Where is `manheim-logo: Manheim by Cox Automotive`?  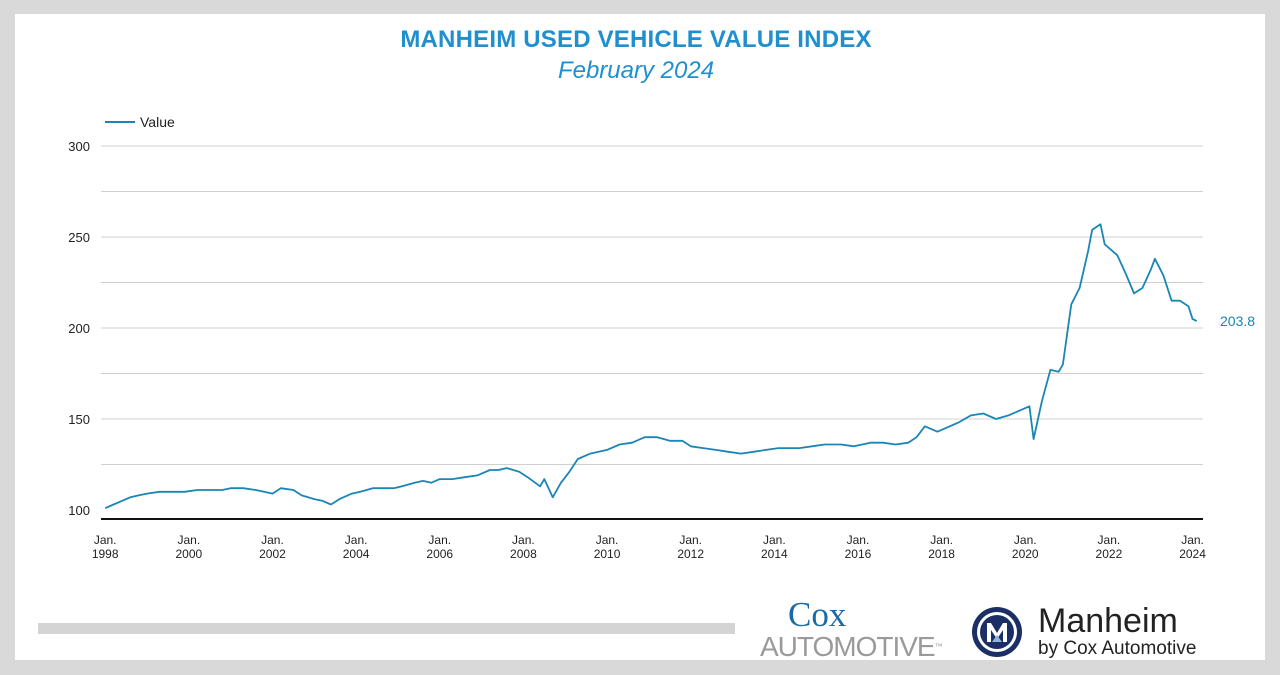 manheim-logo: Manheim by Cox Automotive is located at coordinates (1115, 632).